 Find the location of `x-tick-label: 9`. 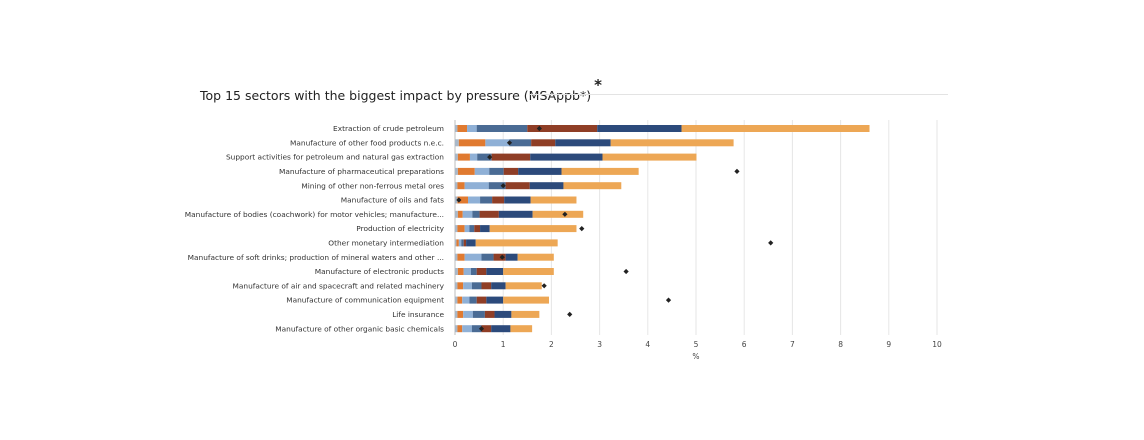

x-tick-label: 9 is located at coordinates (888, 344).